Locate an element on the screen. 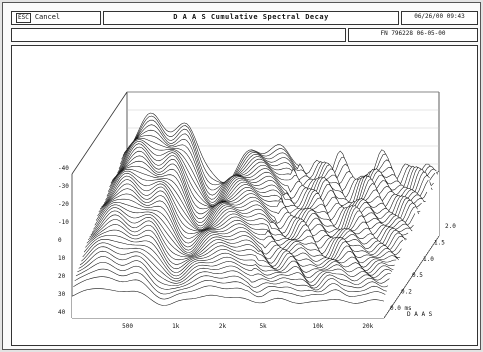 This screenshot has height=352, width=483. slice-fill is located at coordinates (228, 303).